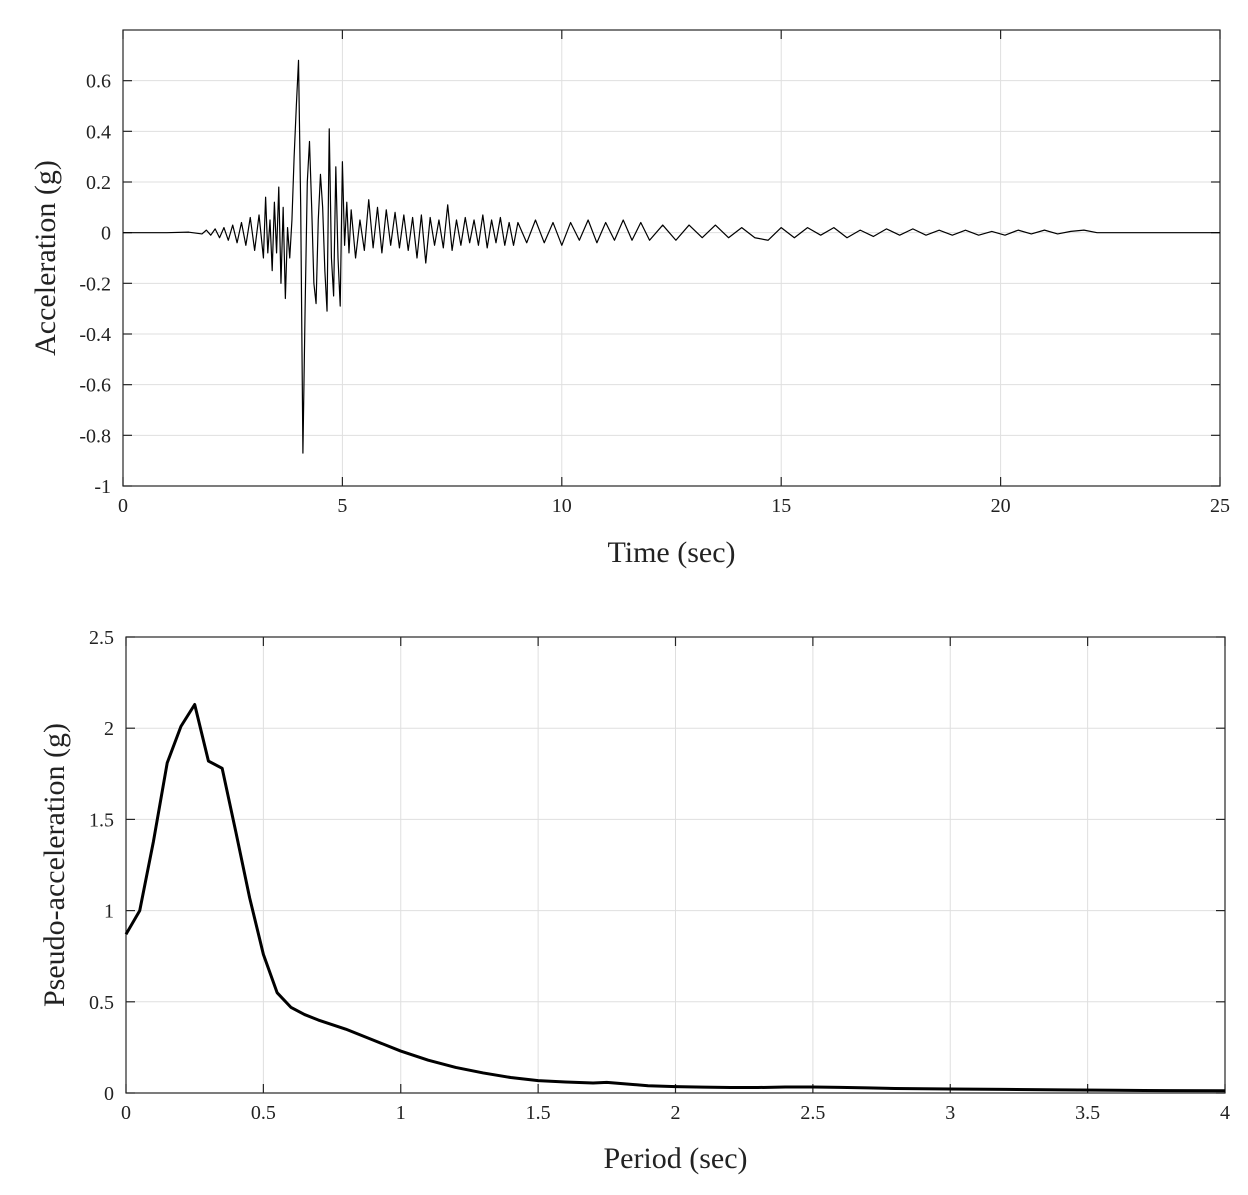  I want to click on time-history-y-tick-label: 0, so click(106, 234).